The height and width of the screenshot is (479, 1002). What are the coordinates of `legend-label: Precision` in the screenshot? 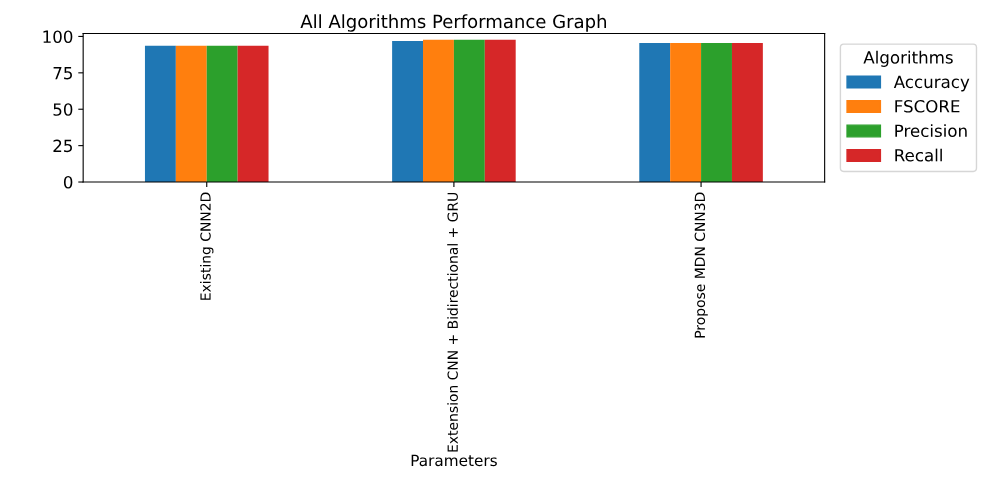 It's located at (931, 131).